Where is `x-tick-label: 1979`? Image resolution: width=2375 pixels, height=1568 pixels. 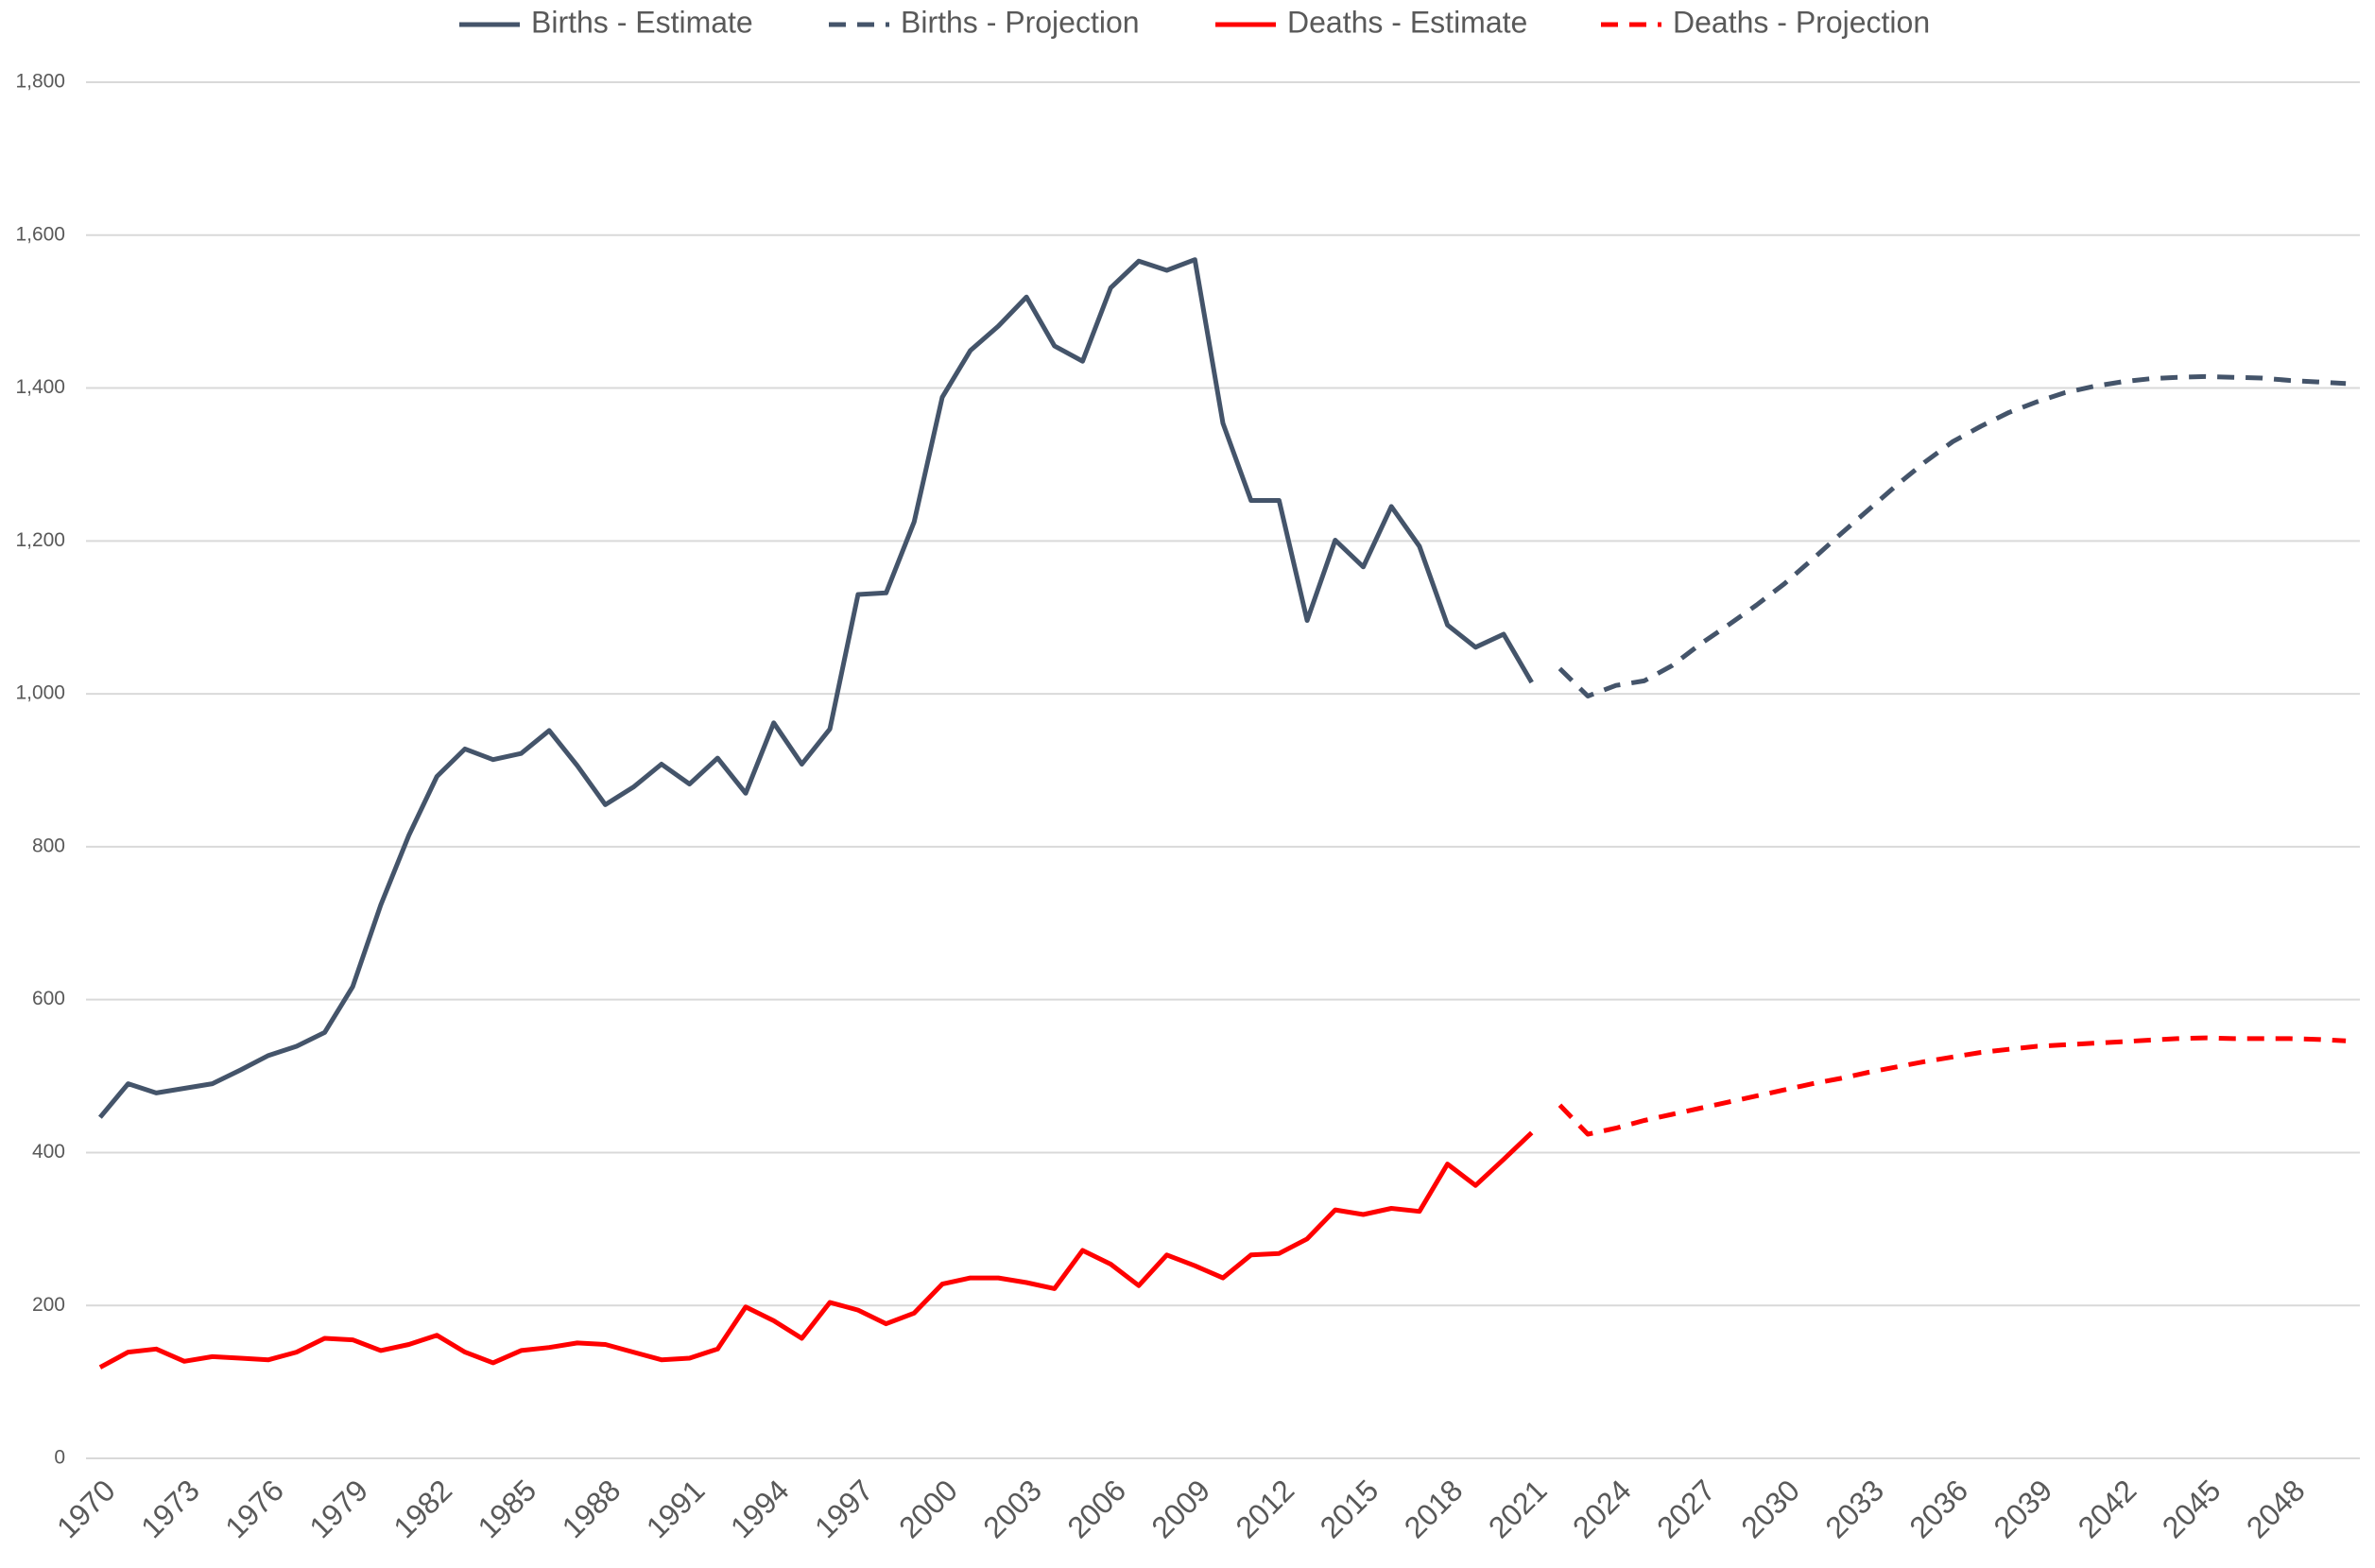
x-tick-label: 1979 is located at coordinates (338, 1508).